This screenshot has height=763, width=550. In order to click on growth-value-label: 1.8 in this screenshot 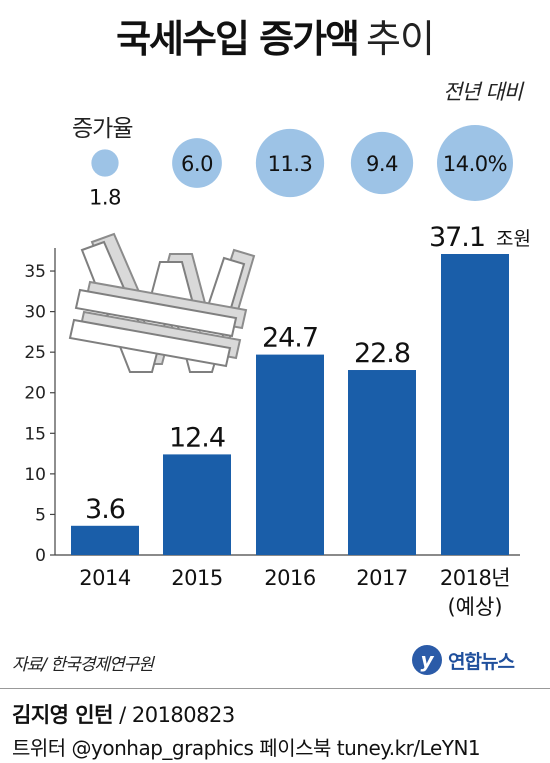, I will do `click(105, 198)`.